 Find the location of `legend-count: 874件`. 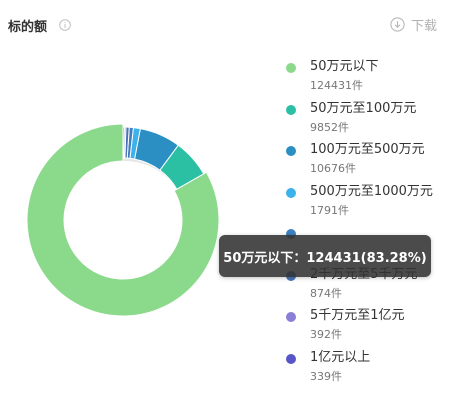

legend-count: 874件 is located at coordinates (326, 293).